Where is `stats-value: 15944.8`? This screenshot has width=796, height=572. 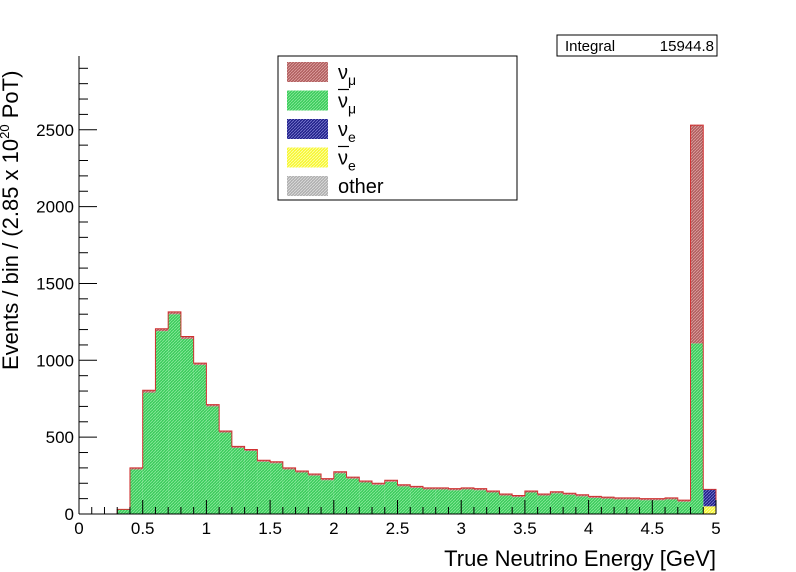
stats-value: 15944.8 is located at coordinates (687, 46).